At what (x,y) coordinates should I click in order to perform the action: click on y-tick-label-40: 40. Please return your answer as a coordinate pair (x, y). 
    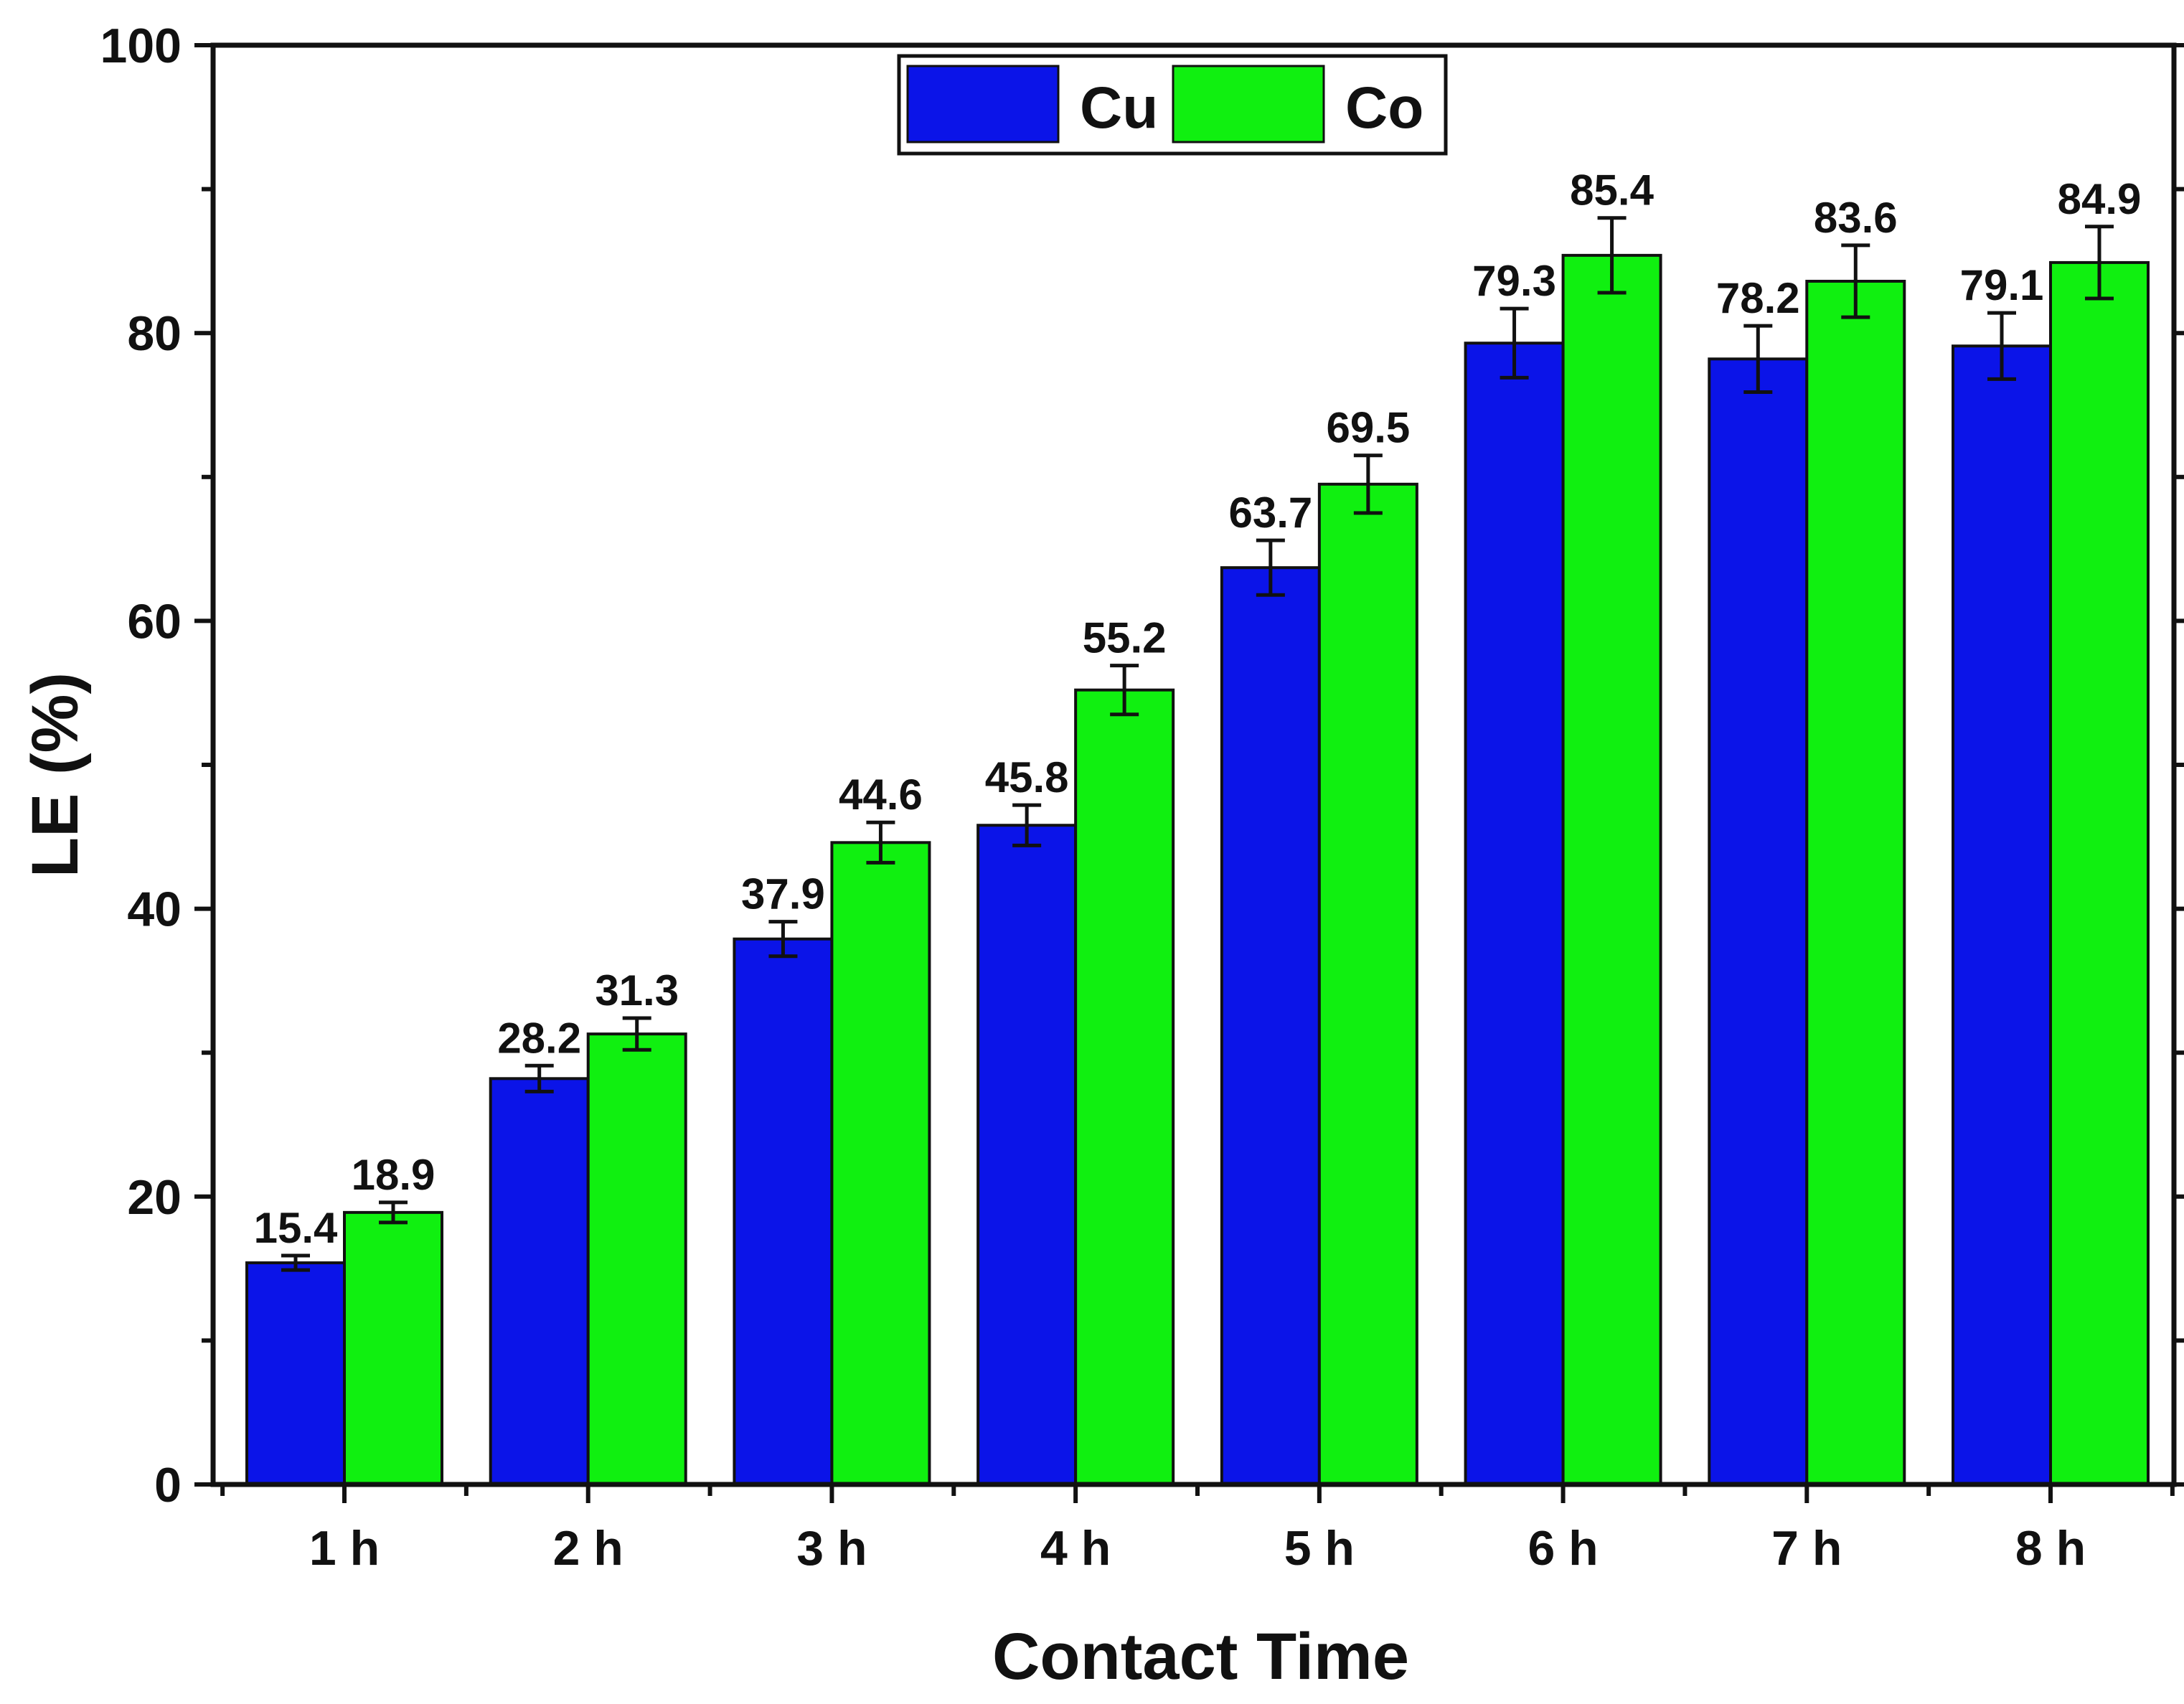
    Looking at the image, I should click on (154, 909).